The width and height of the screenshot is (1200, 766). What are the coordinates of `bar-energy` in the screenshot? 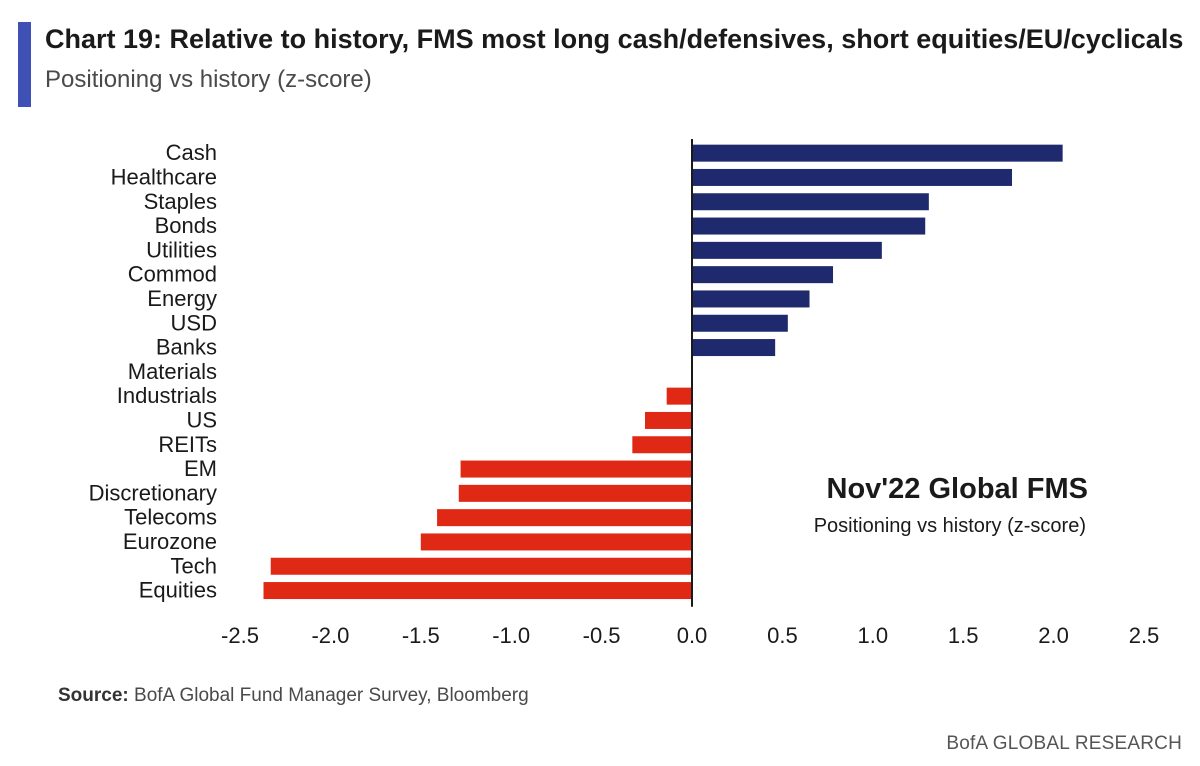 It's located at (751, 299).